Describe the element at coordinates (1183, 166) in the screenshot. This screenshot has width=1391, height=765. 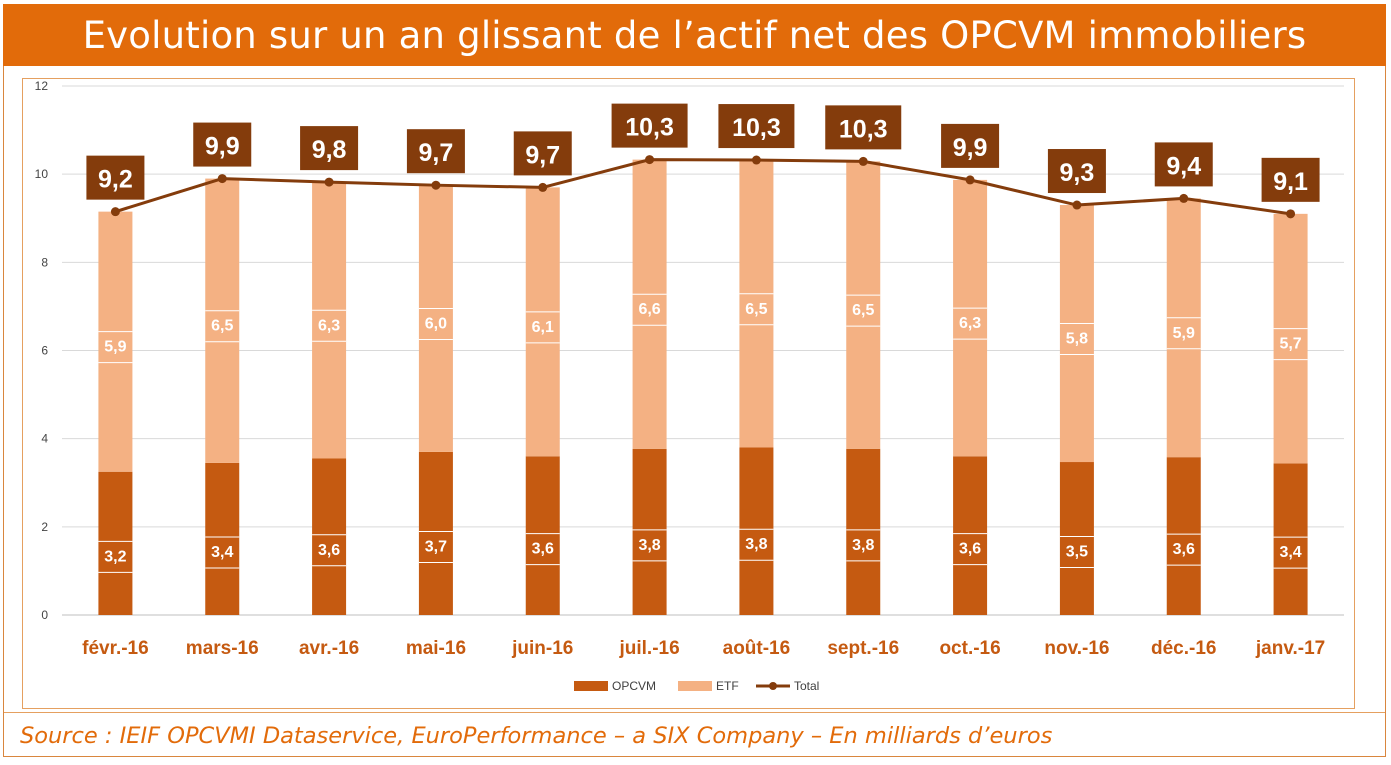
I see `data-label-total: 9,4` at that location.